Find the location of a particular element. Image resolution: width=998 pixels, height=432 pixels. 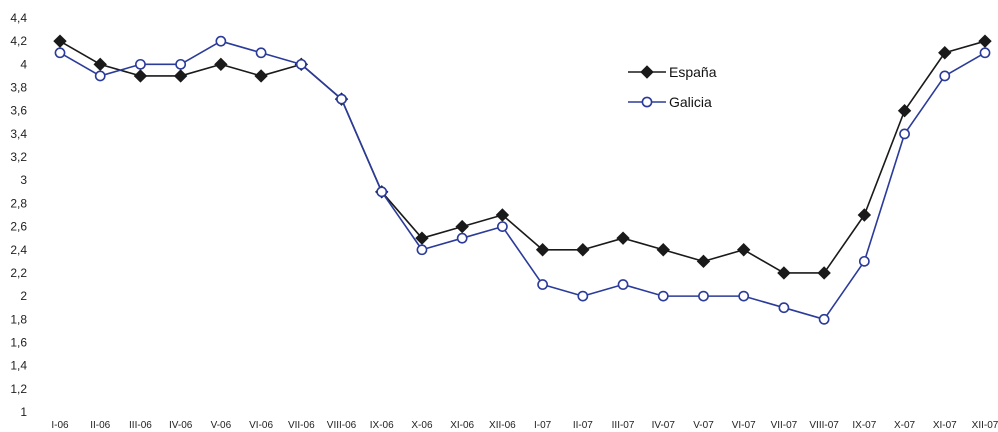

y-tick-label: 2,6 is located at coordinates (18, 227).